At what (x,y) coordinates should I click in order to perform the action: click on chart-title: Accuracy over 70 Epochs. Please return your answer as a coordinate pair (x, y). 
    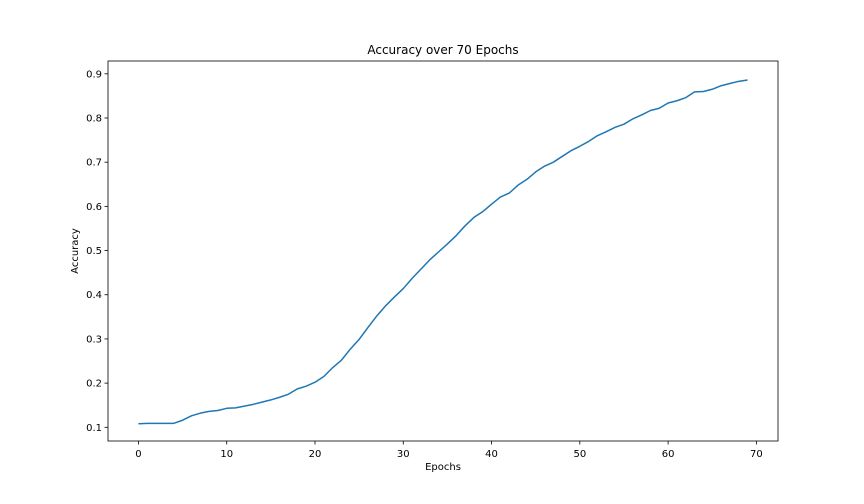
    Looking at the image, I should click on (442, 50).